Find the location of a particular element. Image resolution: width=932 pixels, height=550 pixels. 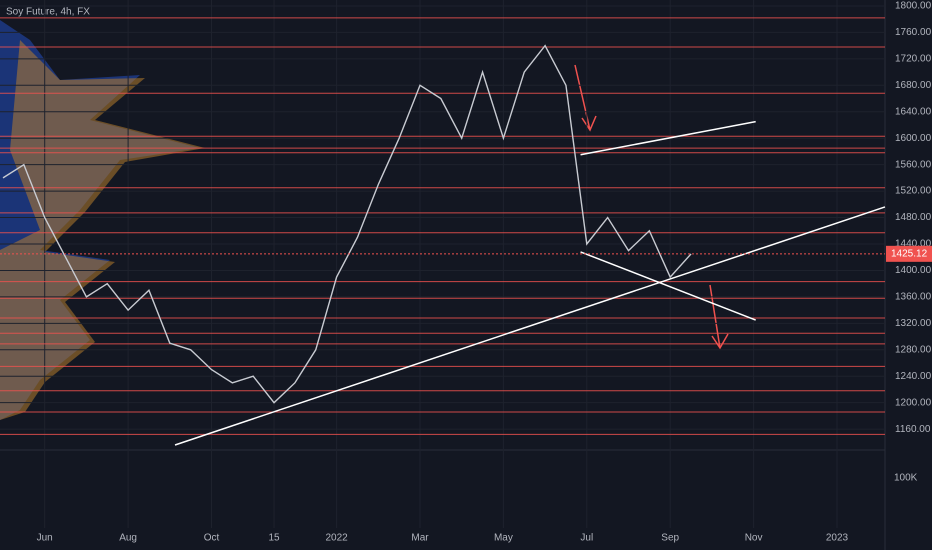

y-tick-label: 1200.00 is located at coordinates (913, 402).